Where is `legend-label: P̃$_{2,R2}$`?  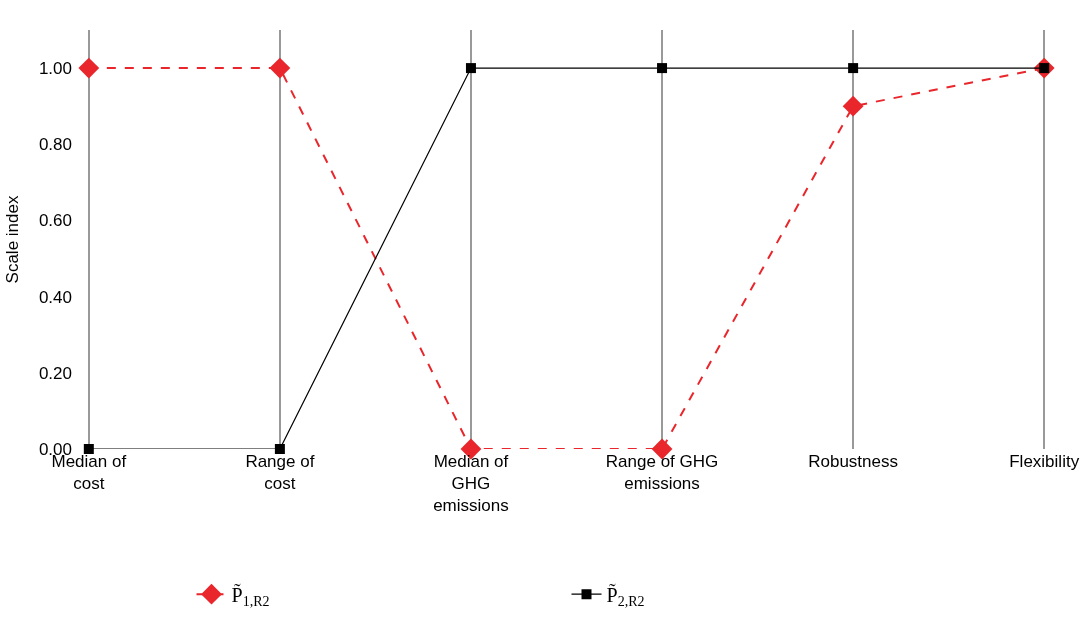
legend-label: P̃$_{2,R2}$ is located at coordinates (625, 596).